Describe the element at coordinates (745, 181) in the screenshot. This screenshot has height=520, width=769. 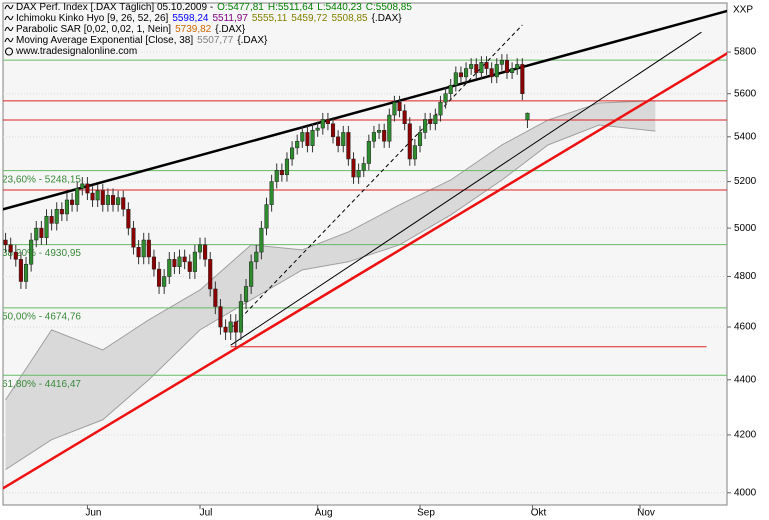
I see `y-tick-label: 5200` at that location.